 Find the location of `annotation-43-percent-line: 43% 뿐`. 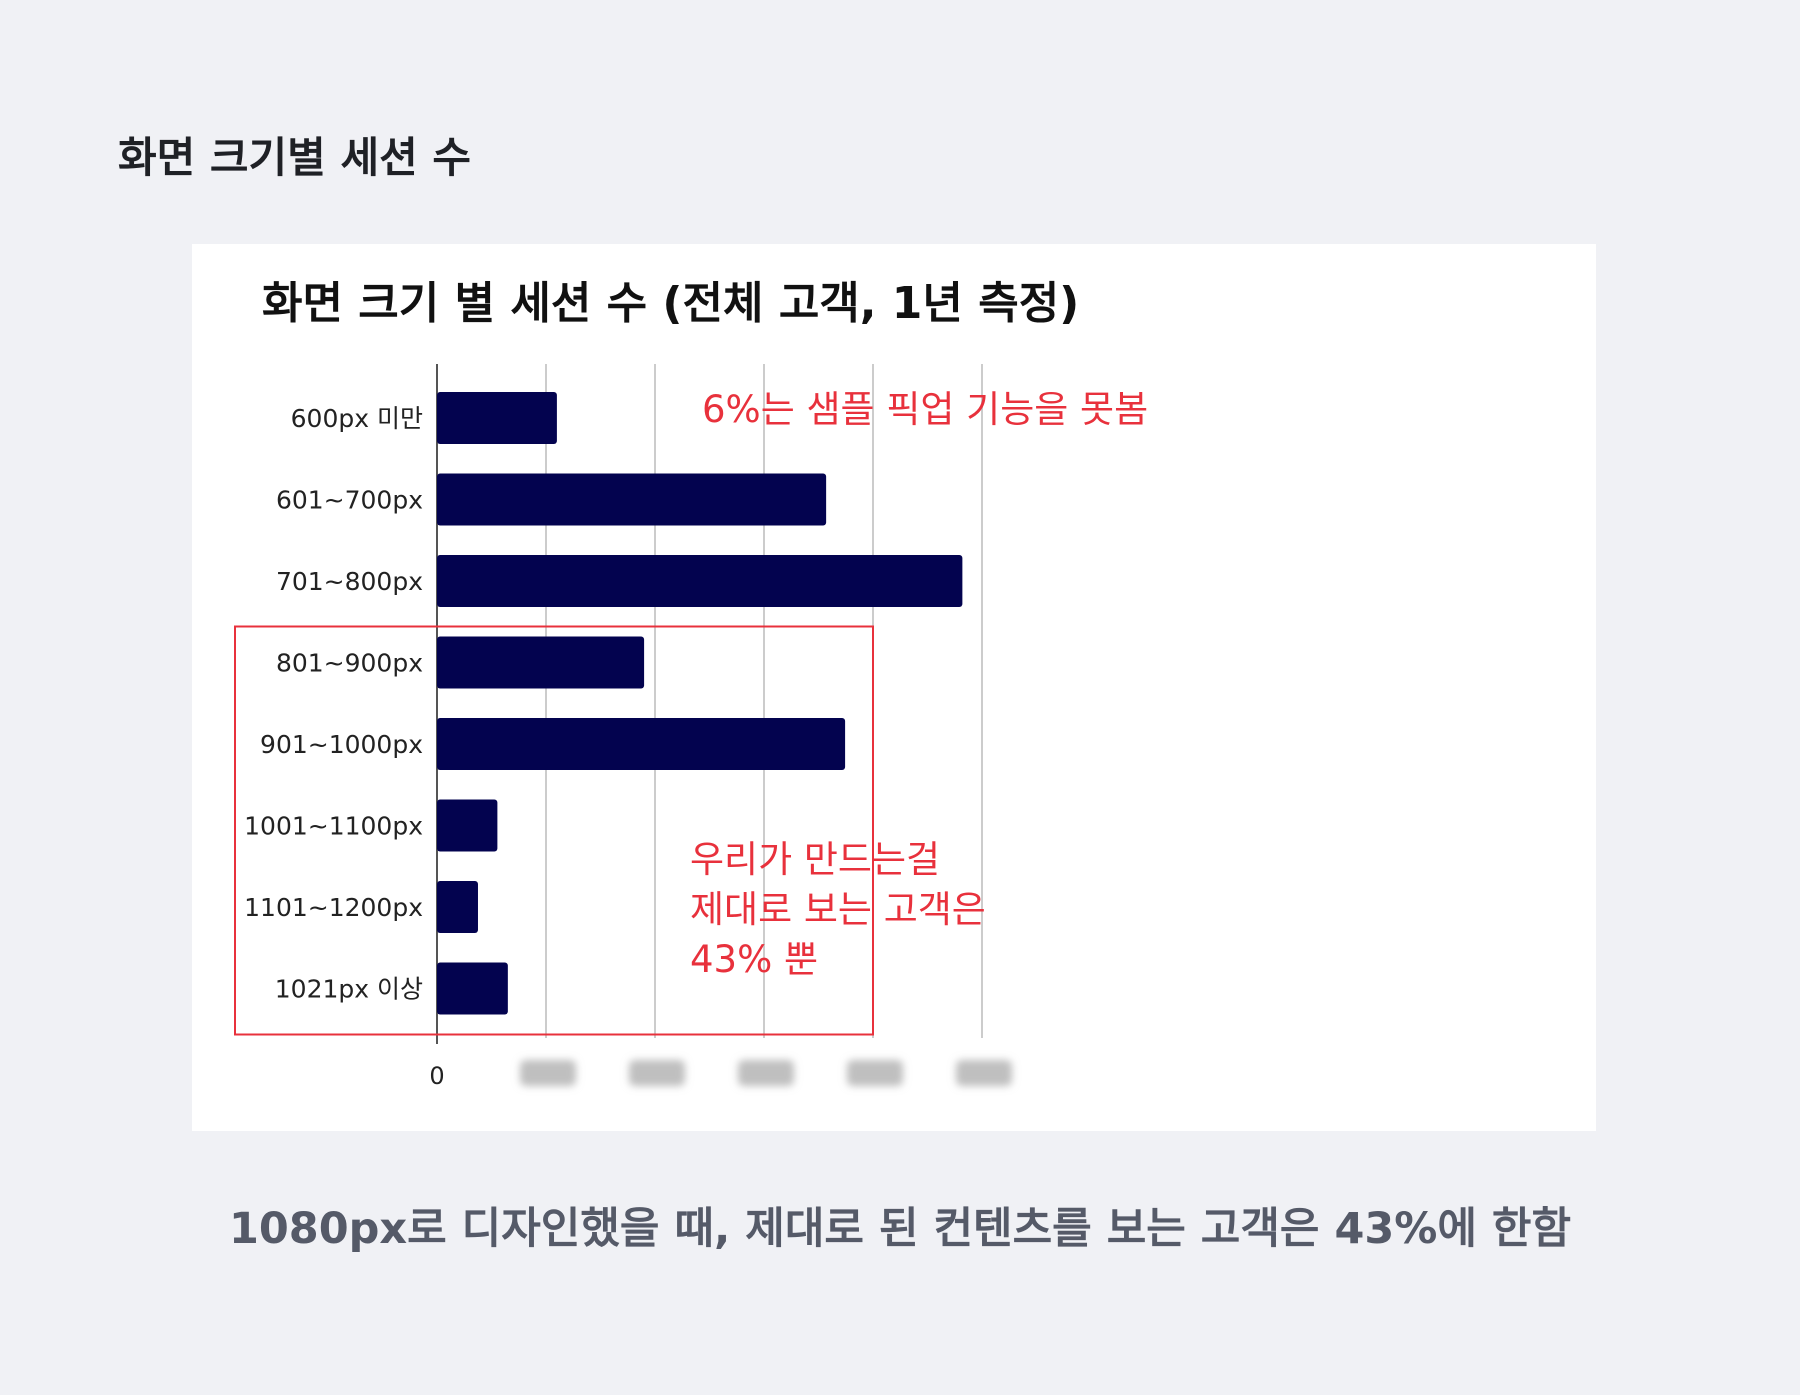

annotation-43-percent-line: 43% 뿐 is located at coordinates (754, 959).